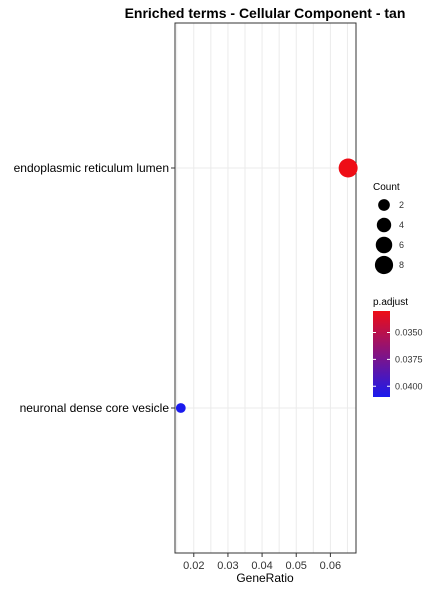 This screenshot has height=590, width=435. Describe the element at coordinates (95, 408) in the screenshot. I see `y-category-label: neuronal dense core vesicle` at that location.